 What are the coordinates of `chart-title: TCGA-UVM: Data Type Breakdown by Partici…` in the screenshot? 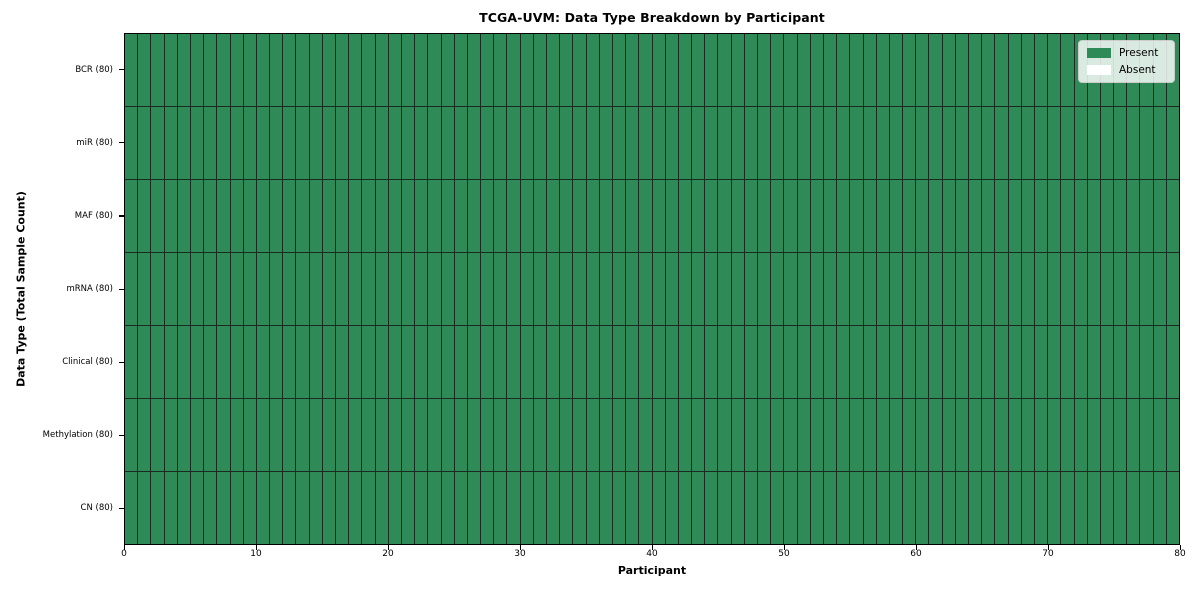 It's located at (652, 17).